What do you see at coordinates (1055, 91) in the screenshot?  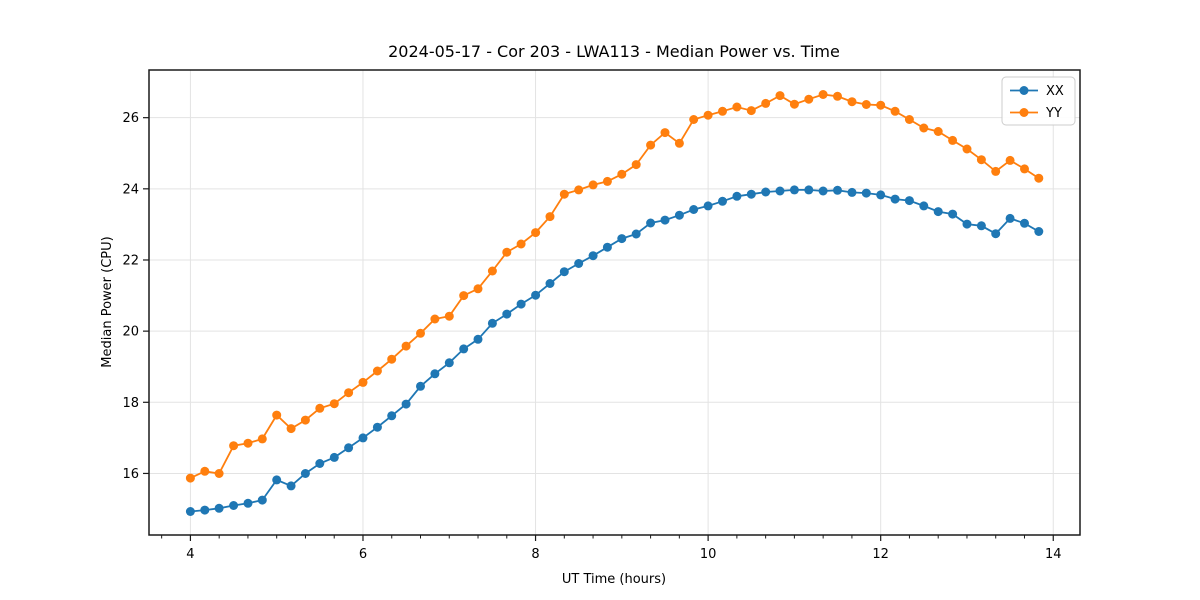 I see `legend-item-label-xx: XX` at bounding box center [1055, 91].